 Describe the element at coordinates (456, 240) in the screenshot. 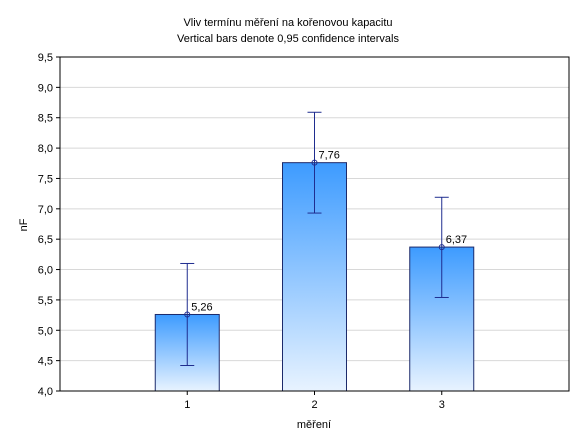

I see `data-label: 6,37` at that location.